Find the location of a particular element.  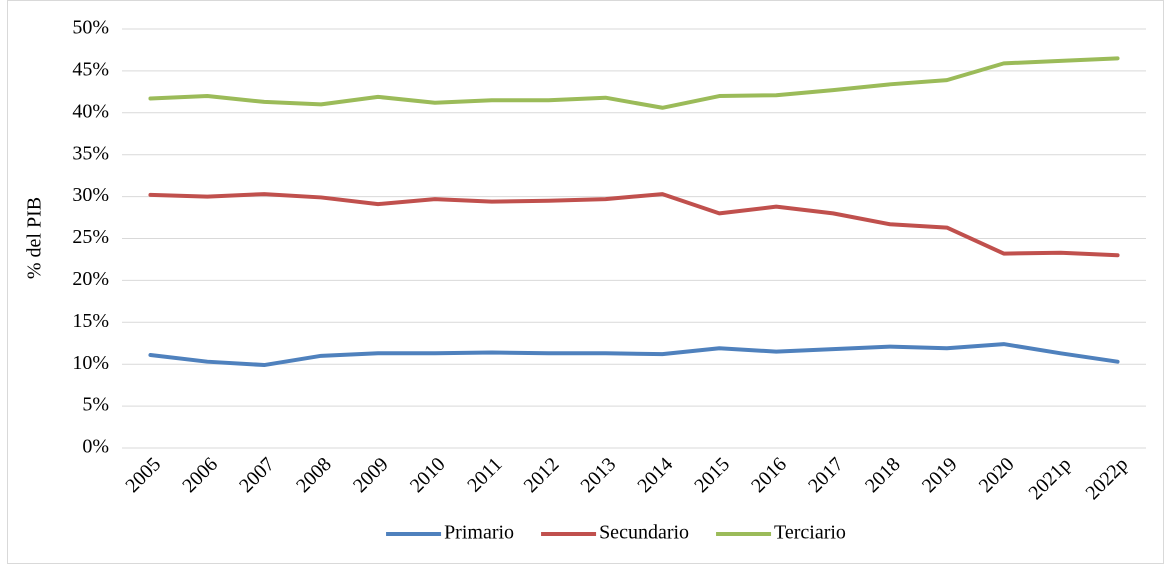

y-tick-label: 15% is located at coordinates (90, 321).